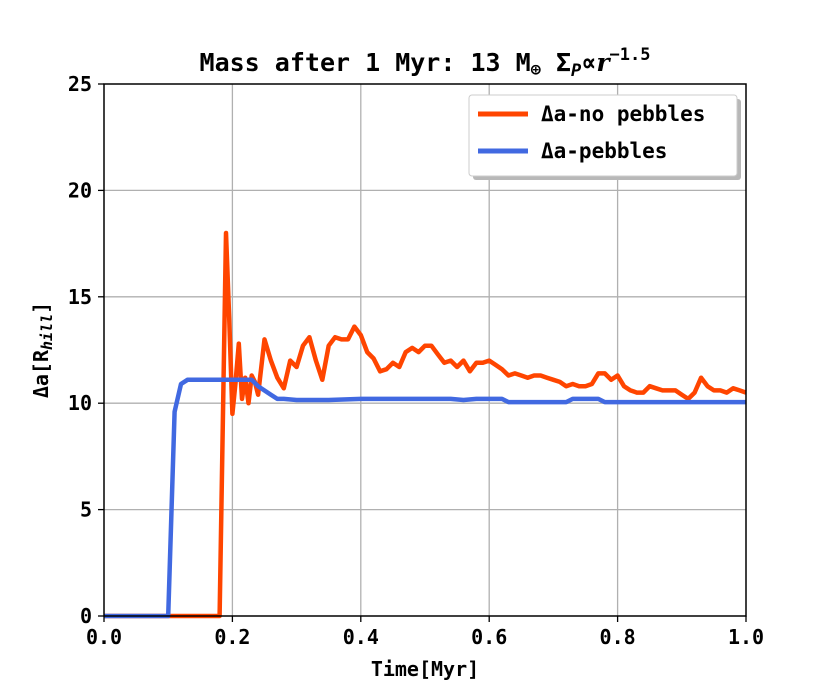 This screenshot has height=692, width=830. I want to click on y-tick-label: 15, so click(80, 297).